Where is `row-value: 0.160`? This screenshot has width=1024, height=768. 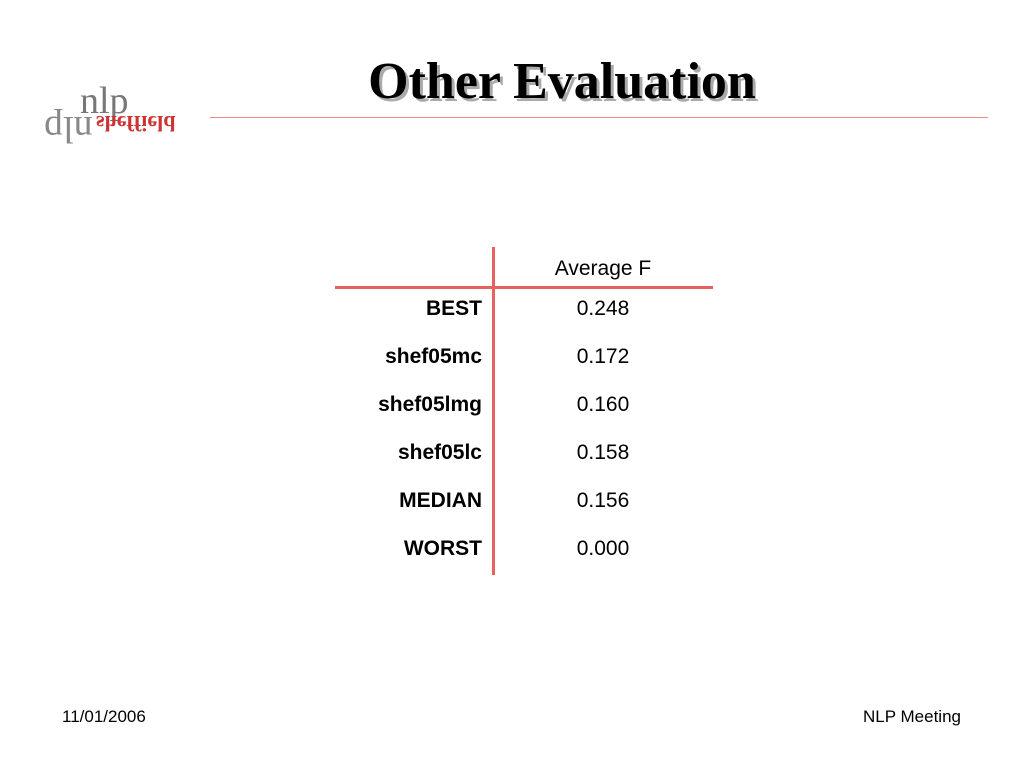 row-value: 0.160 is located at coordinates (603, 404).